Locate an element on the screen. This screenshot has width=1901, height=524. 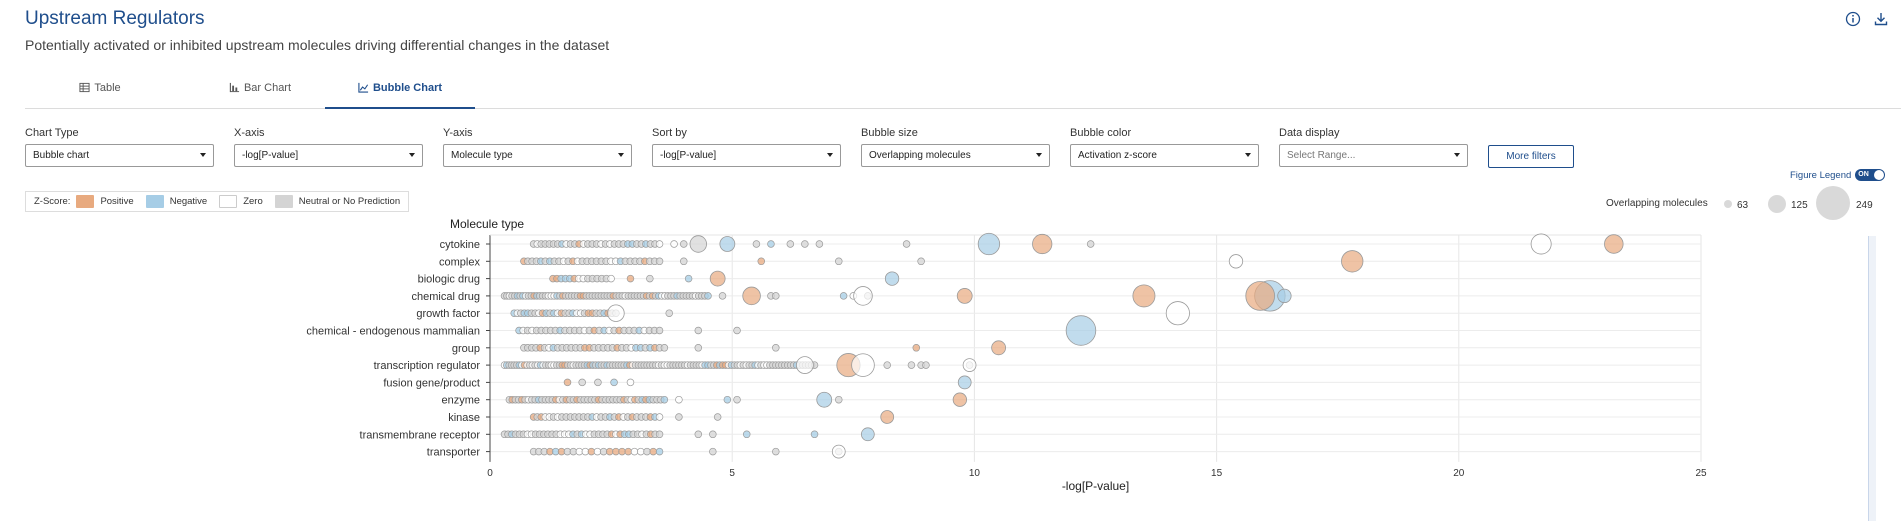
table-icon is located at coordinates (84, 87).